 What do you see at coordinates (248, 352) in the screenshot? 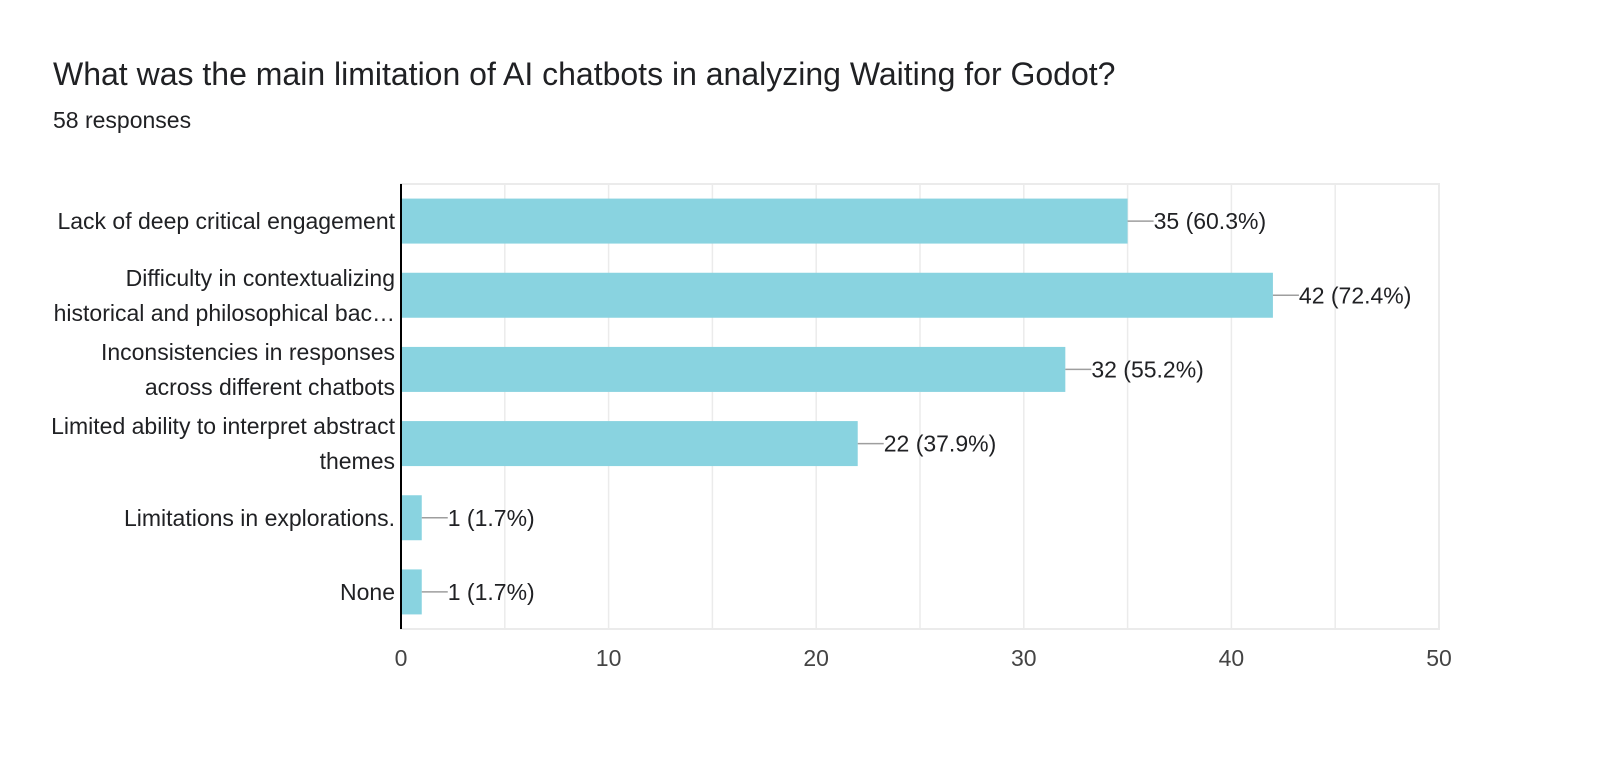
I see `category-label: Inconsistencies in responses` at bounding box center [248, 352].